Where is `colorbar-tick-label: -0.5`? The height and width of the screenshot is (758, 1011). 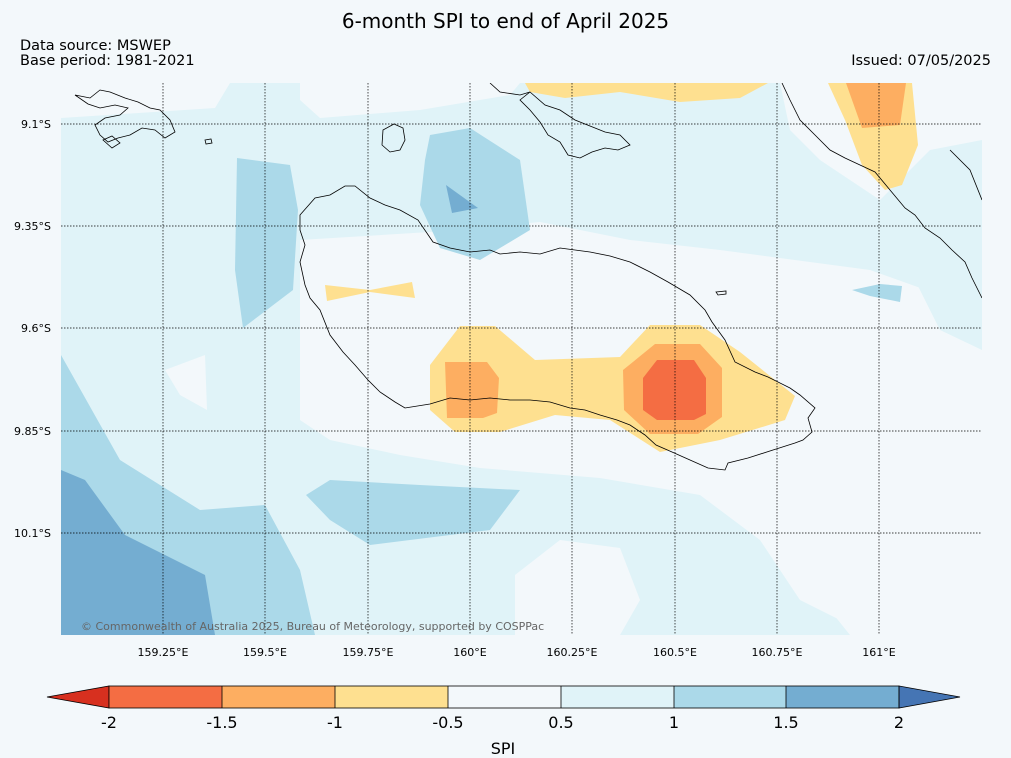
colorbar-tick-label: -0.5 is located at coordinates (447, 722).